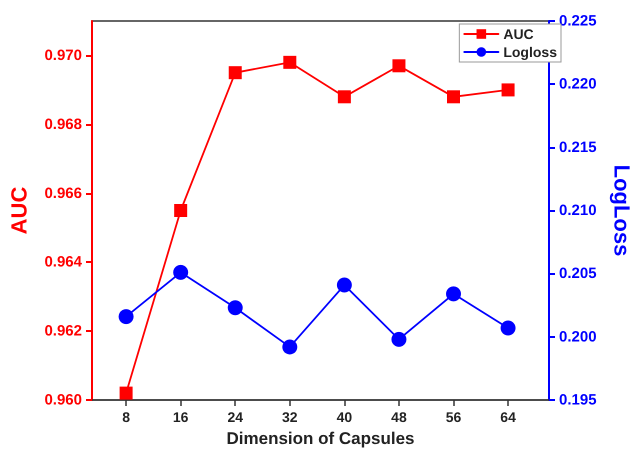  What do you see at coordinates (126, 417) in the screenshot?
I see `x-tick-label: 8` at bounding box center [126, 417].